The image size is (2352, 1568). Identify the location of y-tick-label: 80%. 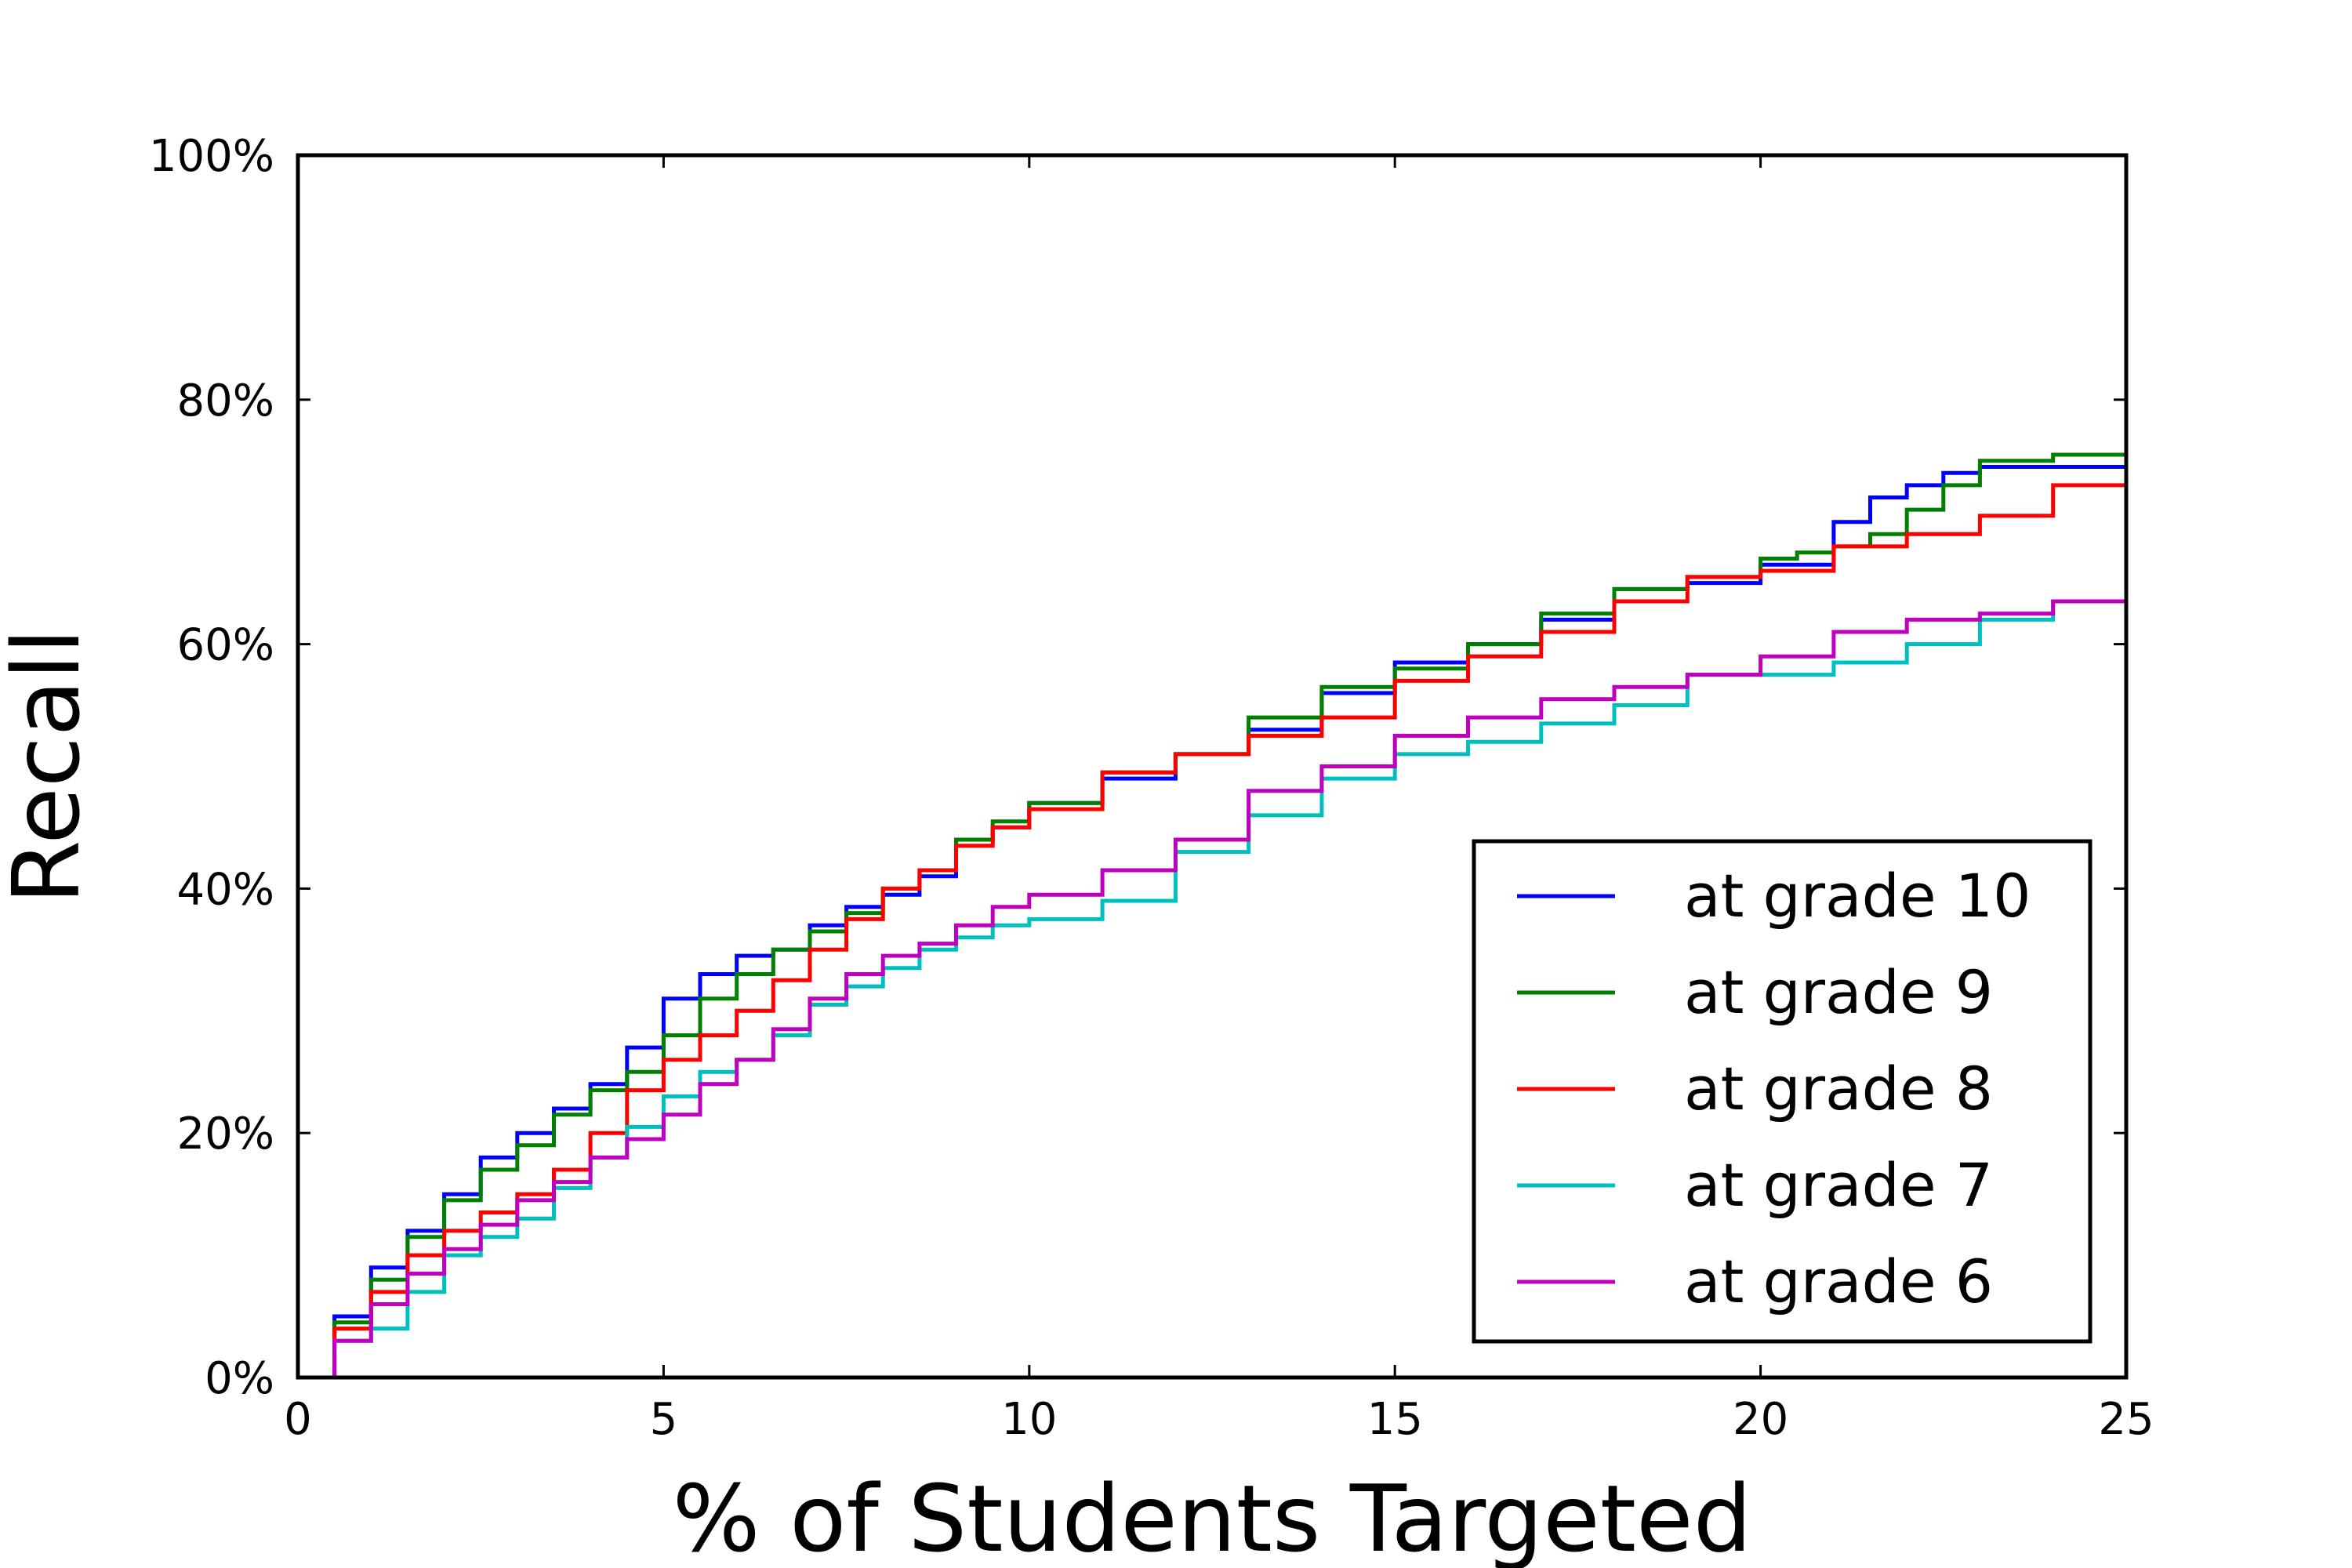
(225, 401).